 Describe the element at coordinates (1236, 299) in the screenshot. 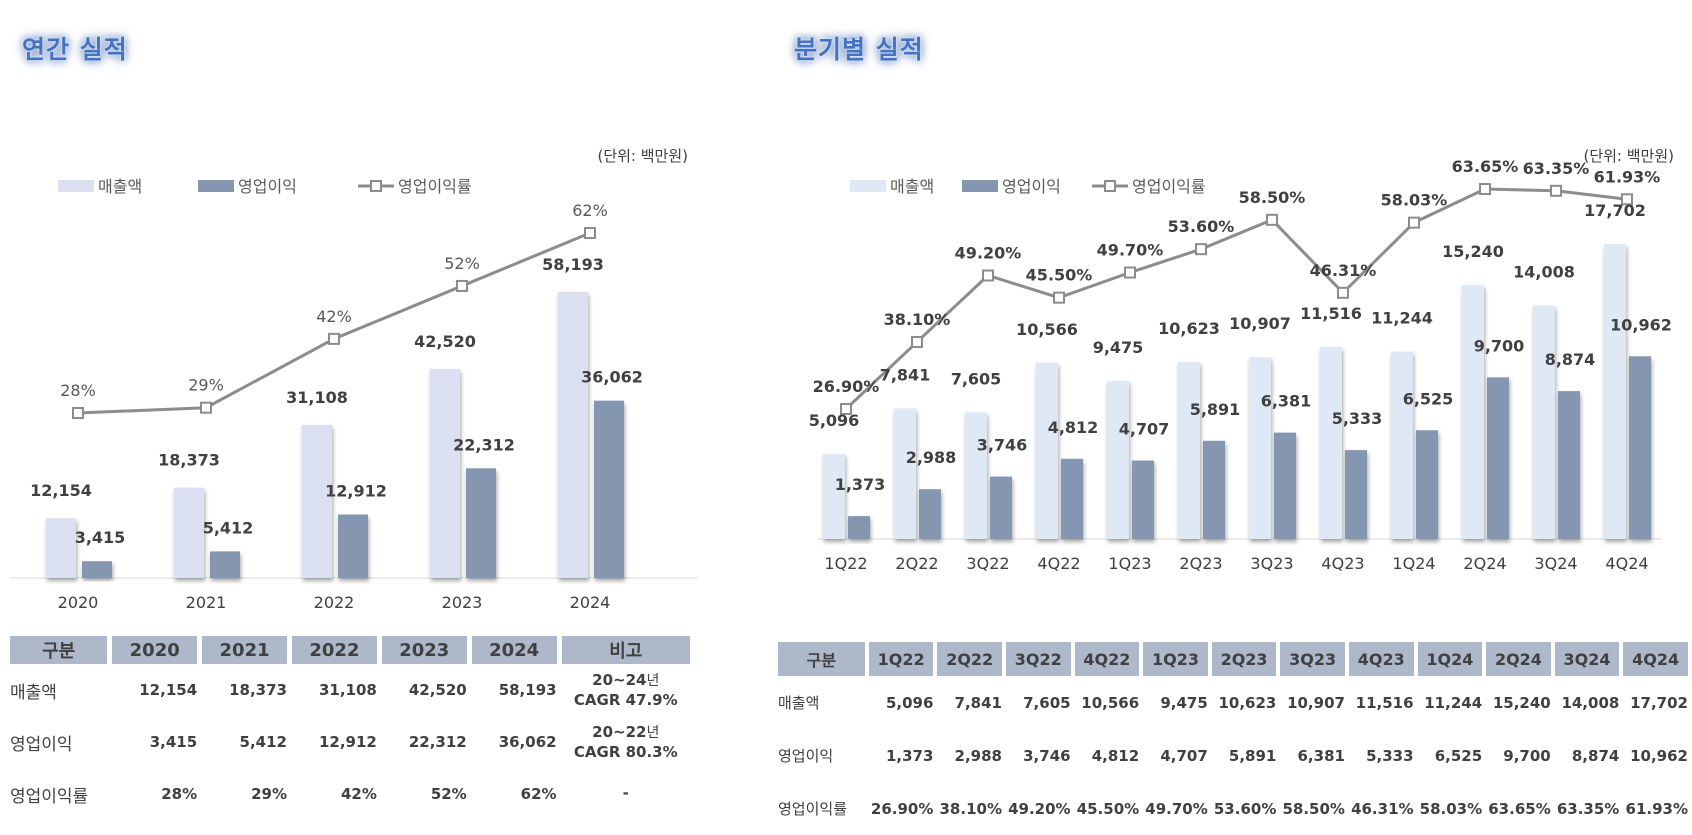

I see `line-op-margin` at that location.